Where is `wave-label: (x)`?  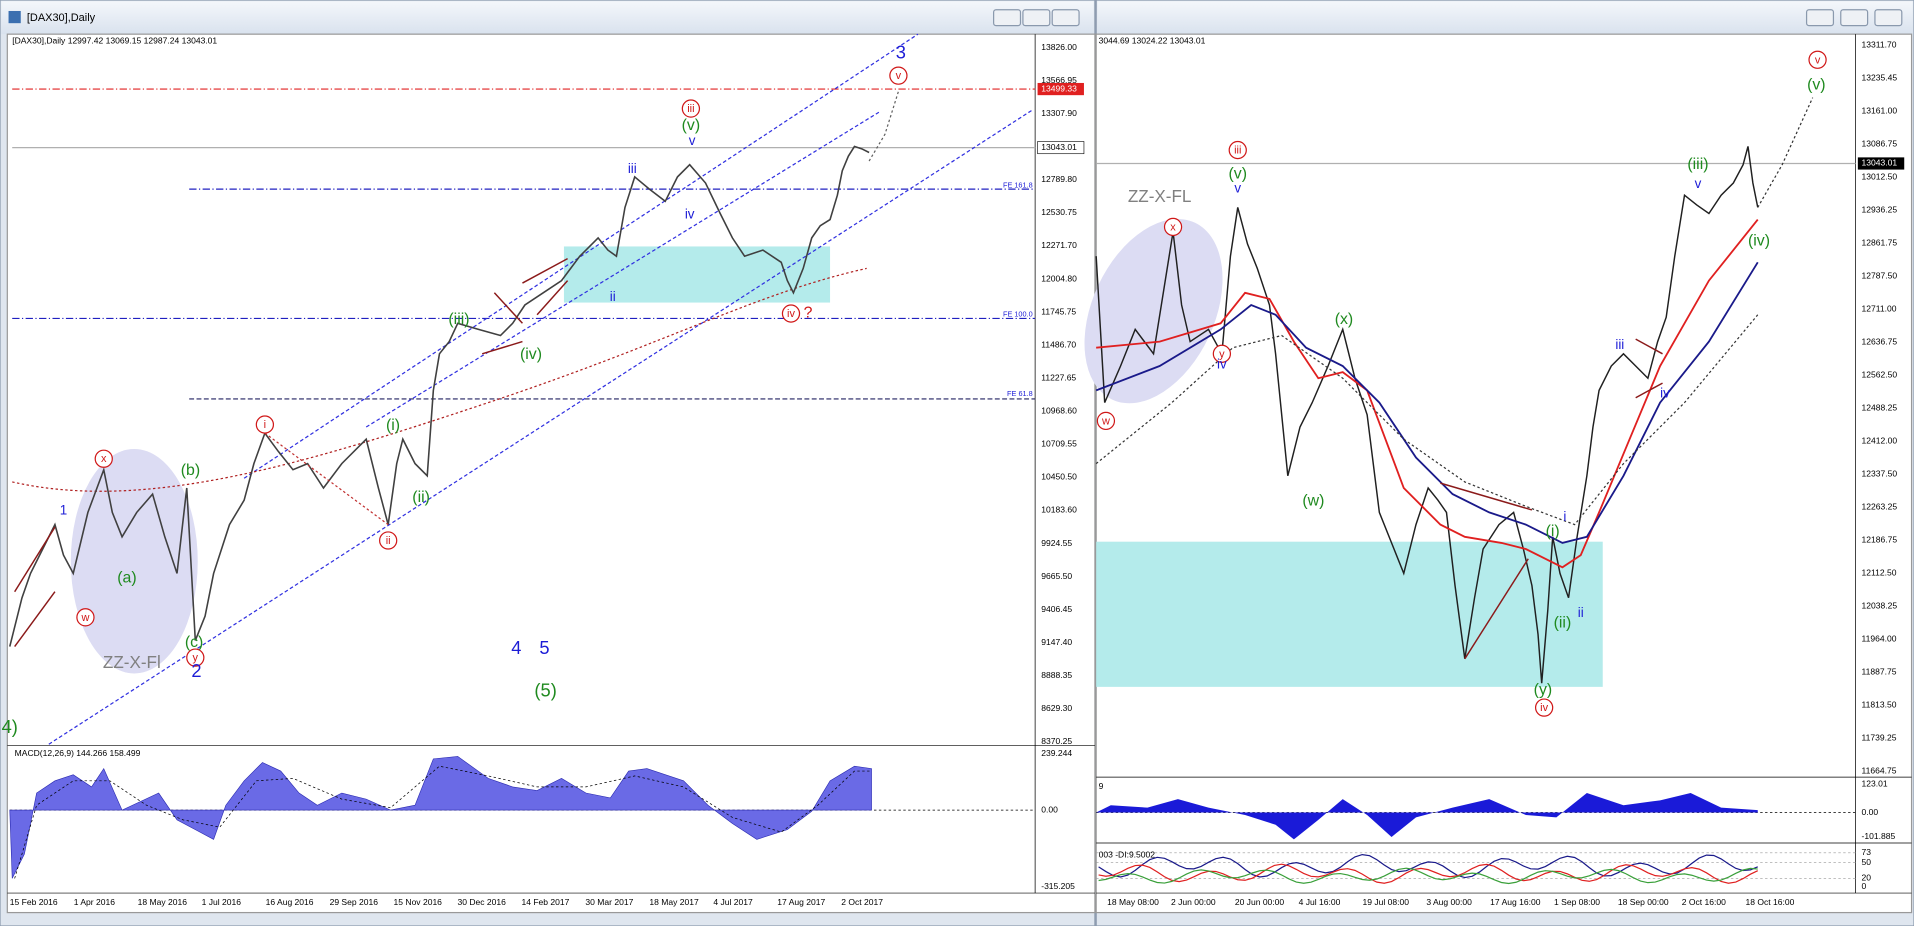
wave-label: (x) is located at coordinates (1344, 319).